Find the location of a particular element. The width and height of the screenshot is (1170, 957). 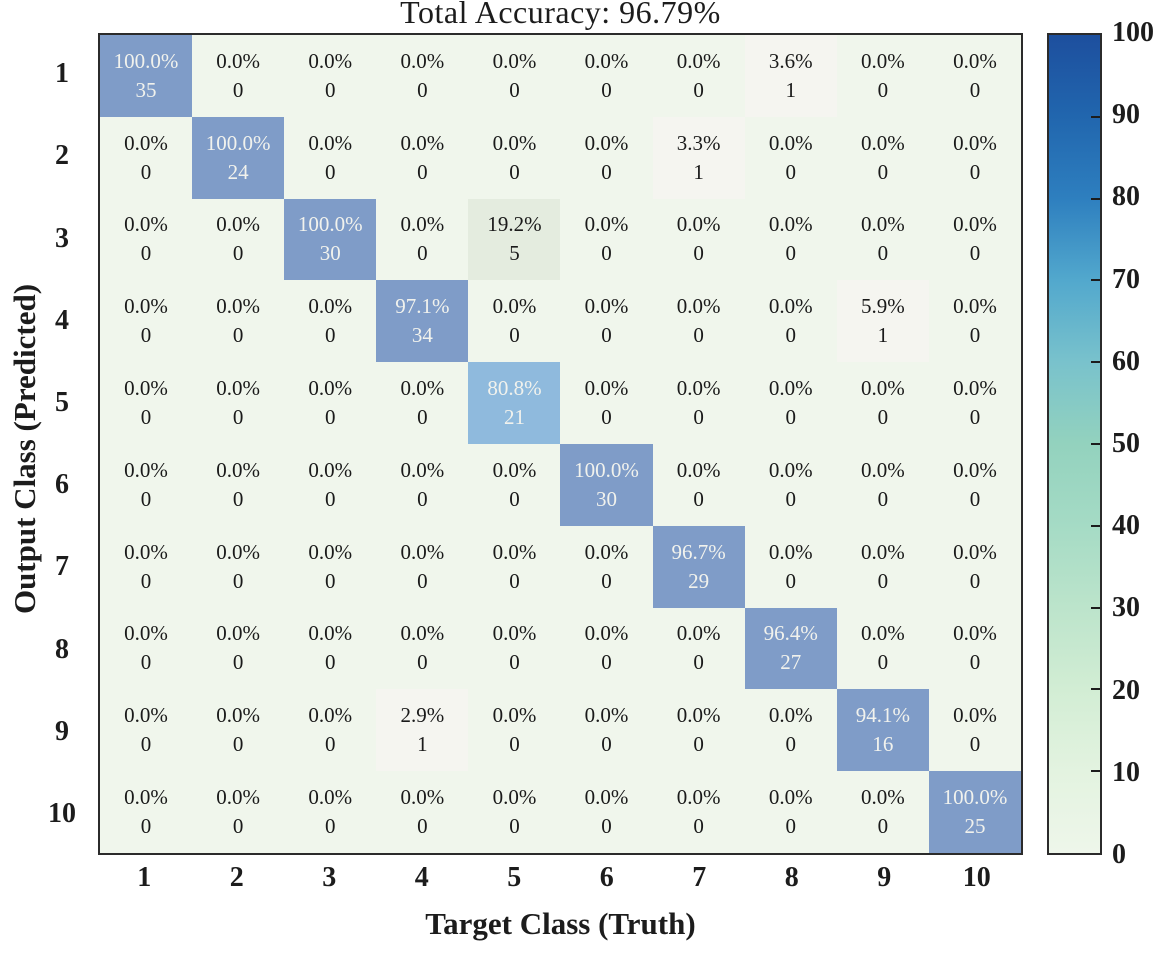

matrix-cell: 3.3% 1 is located at coordinates (698, 157).